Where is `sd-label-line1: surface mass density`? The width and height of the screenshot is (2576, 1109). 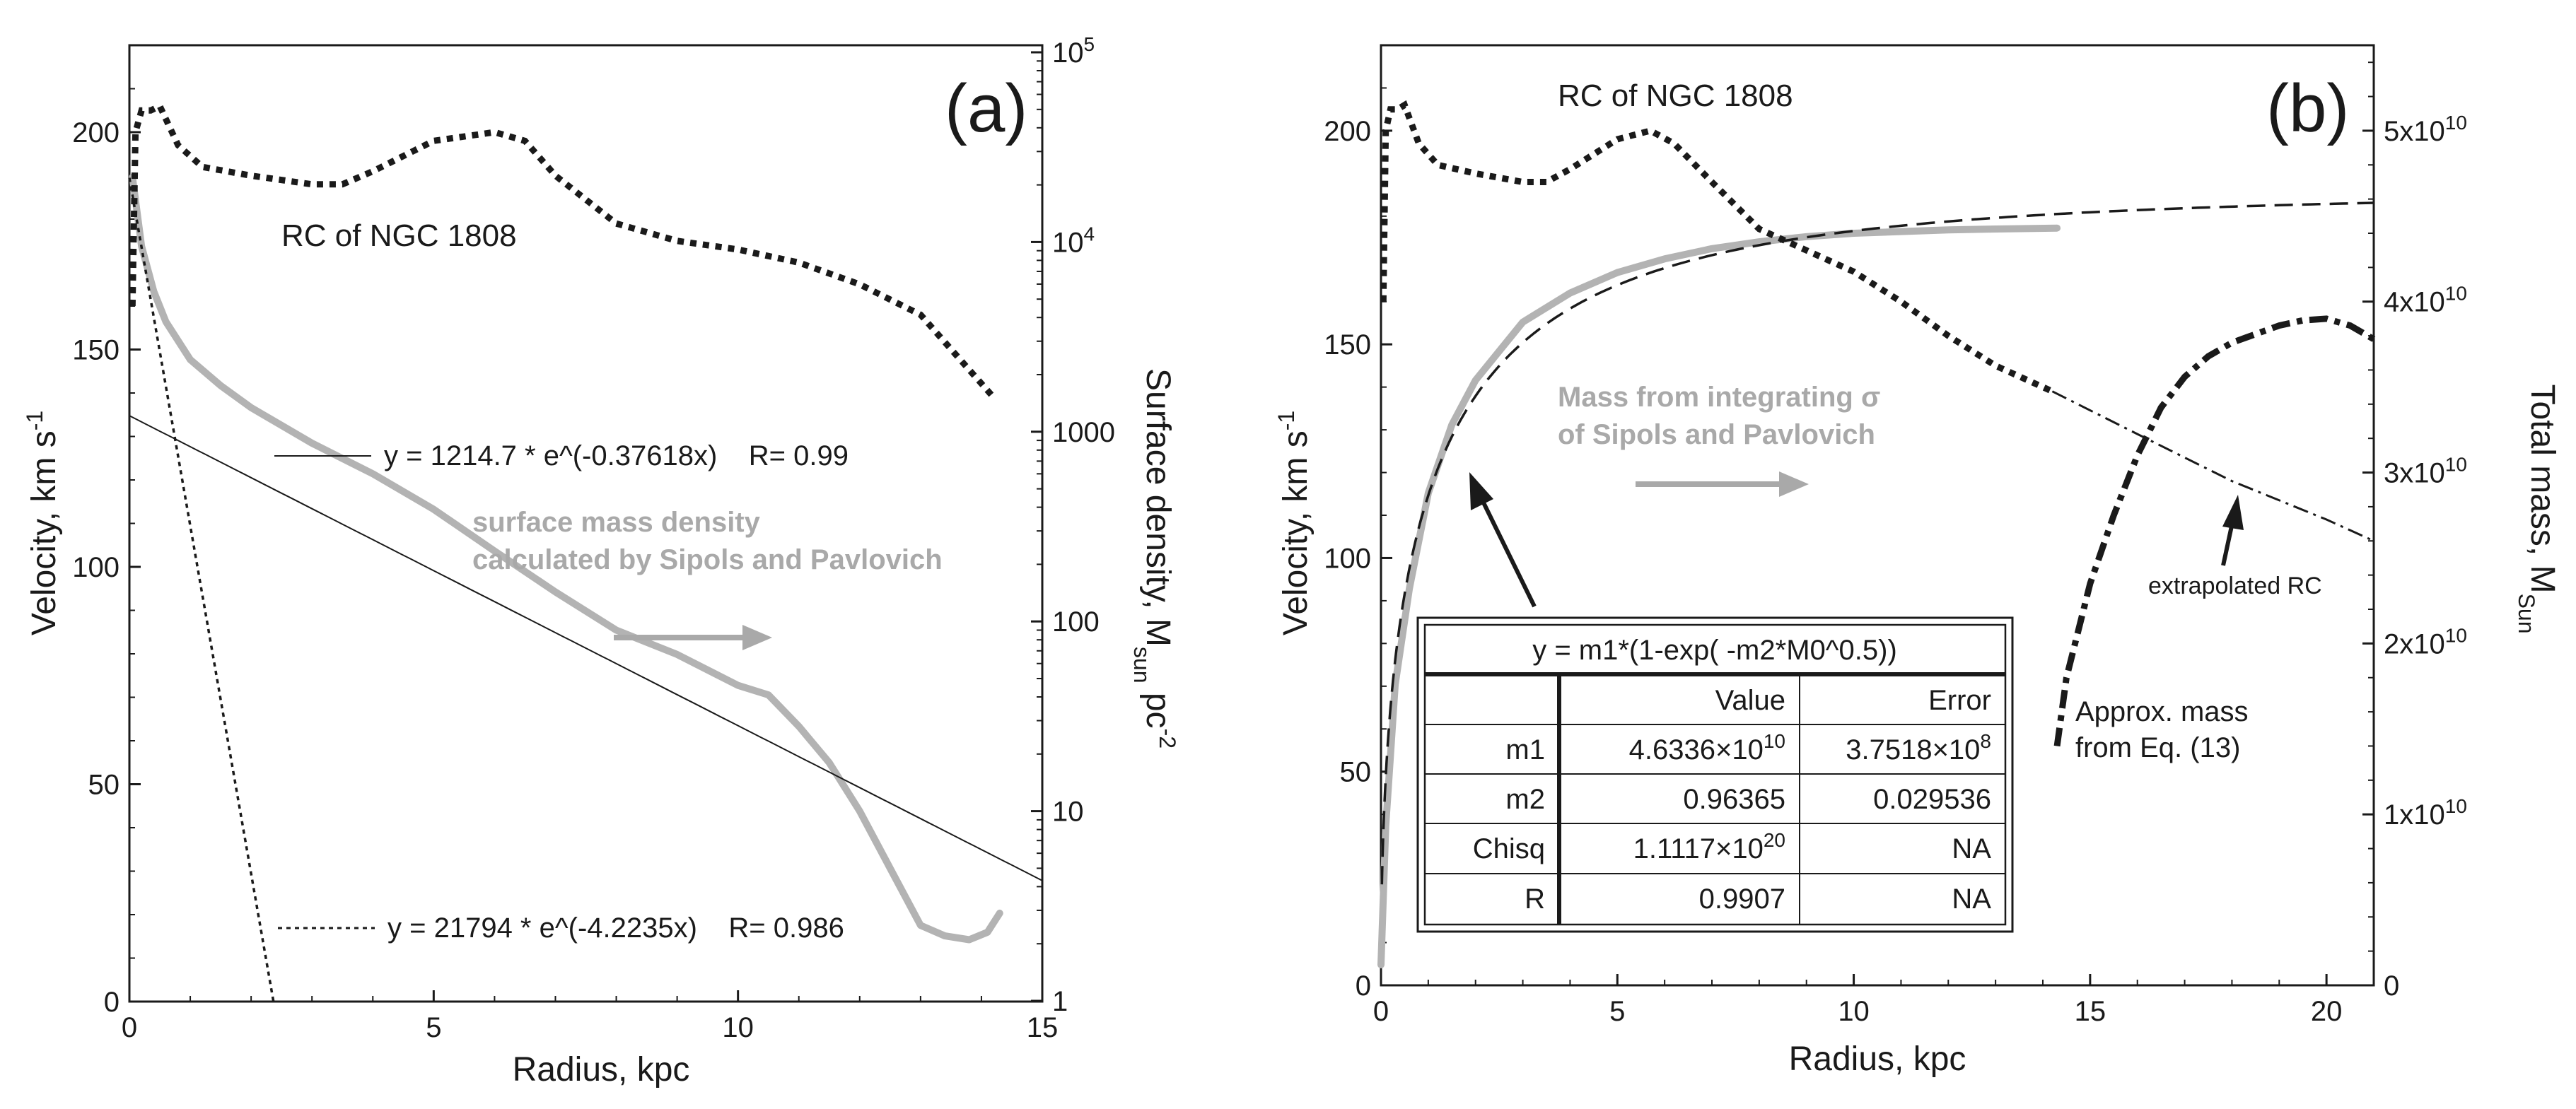 sd-label-line1: surface mass density is located at coordinates (616, 522).